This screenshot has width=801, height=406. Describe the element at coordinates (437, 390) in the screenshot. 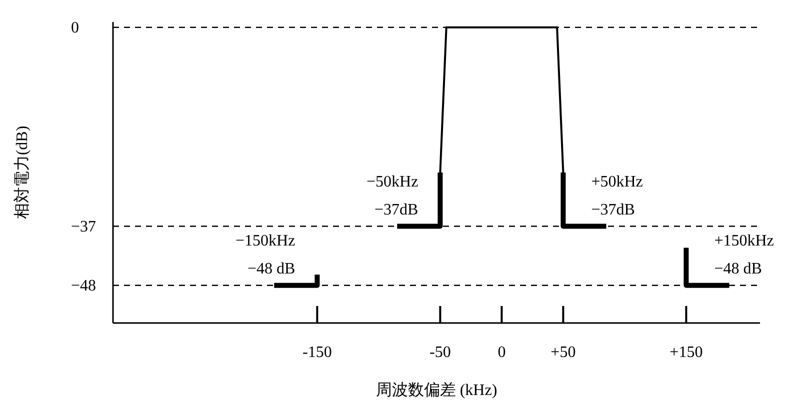

I see `x-axis-title: 周波数偏差 (kHz)` at that location.